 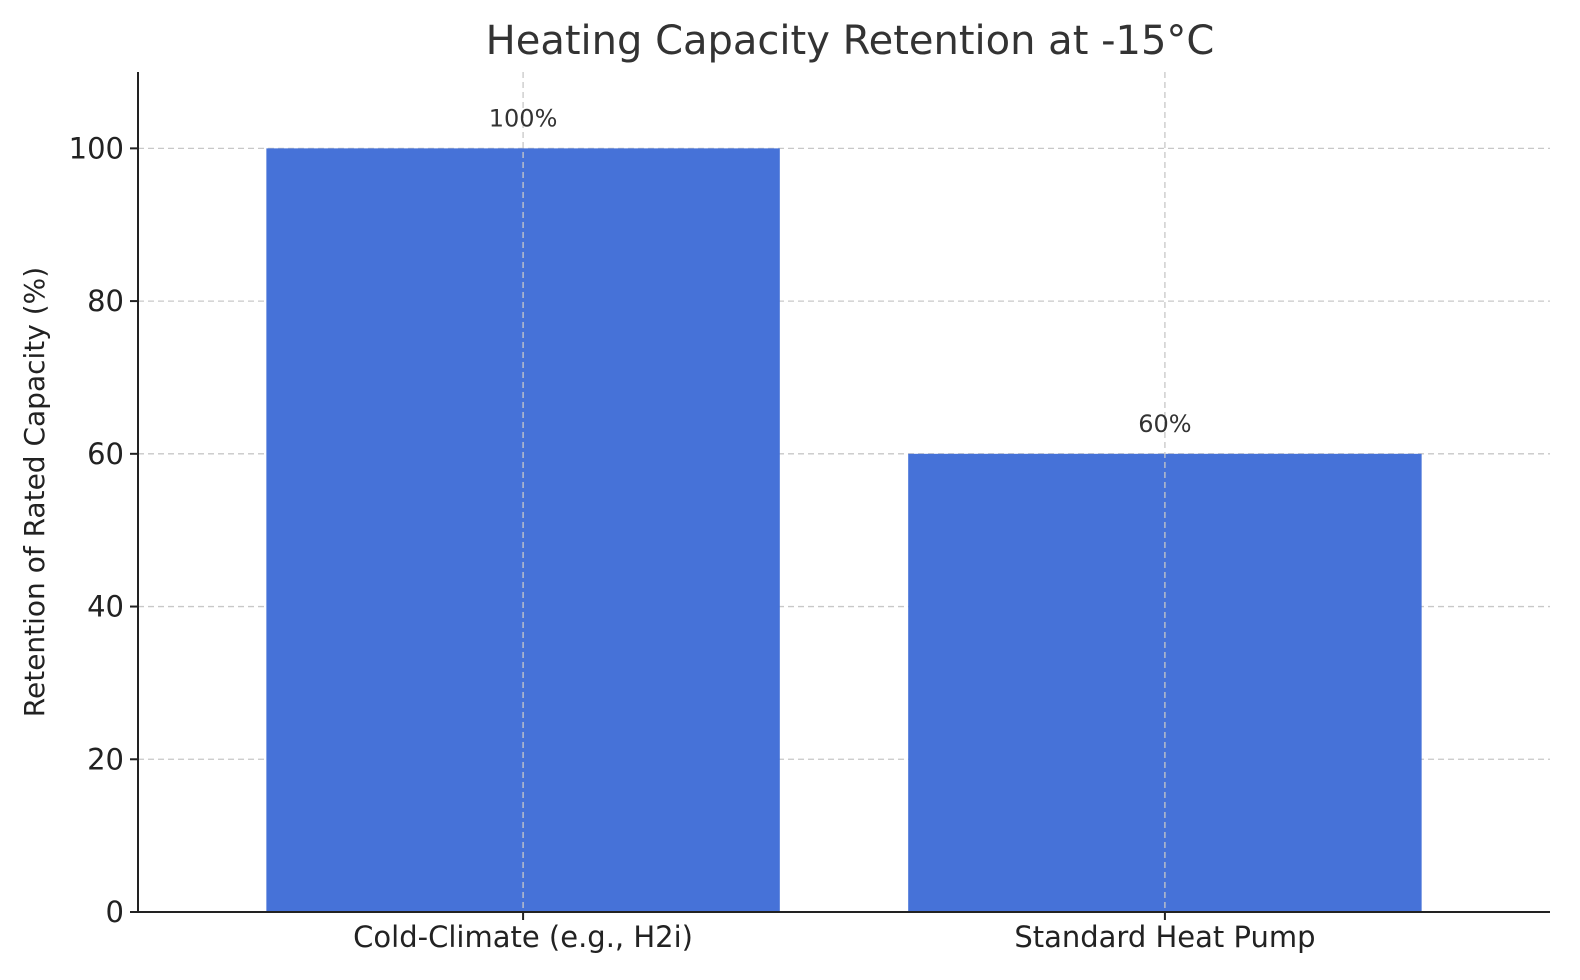 What do you see at coordinates (115, 912) in the screenshot?
I see `y-tick-label: 0` at bounding box center [115, 912].